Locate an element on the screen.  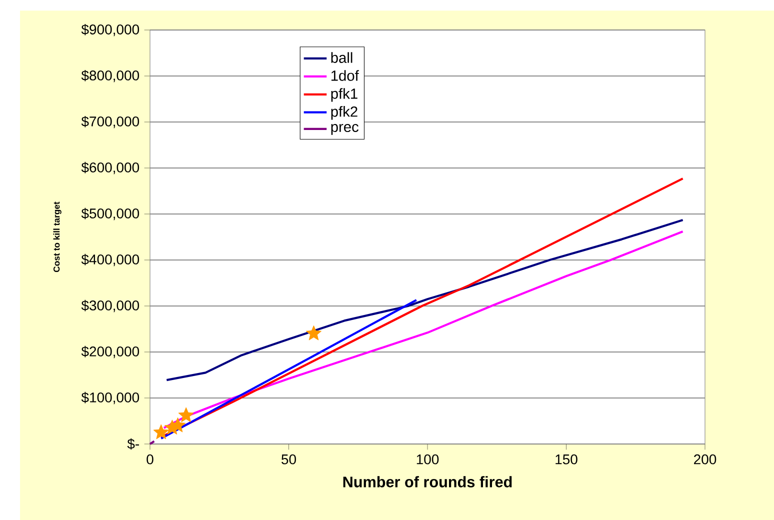
y-tick-label: $400,000 is located at coordinates (110, 260).